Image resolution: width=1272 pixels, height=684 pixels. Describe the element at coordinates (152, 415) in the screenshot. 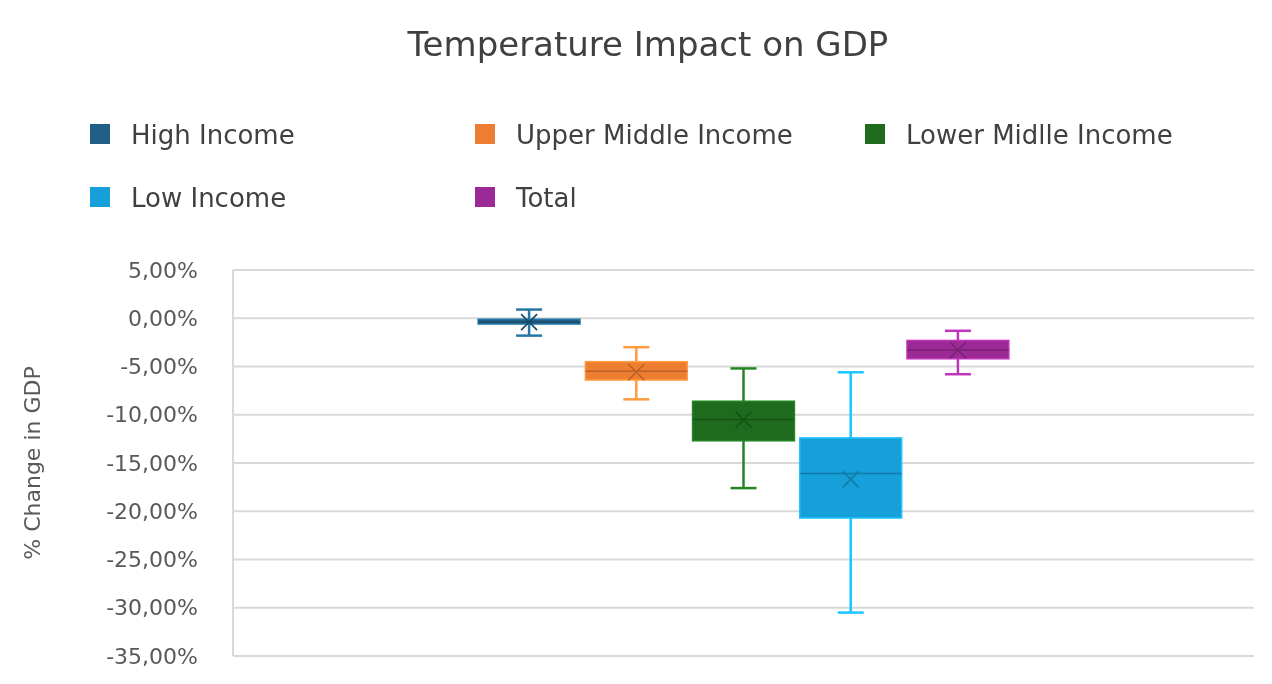

I see `y-tick-label: -10,00%` at that location.